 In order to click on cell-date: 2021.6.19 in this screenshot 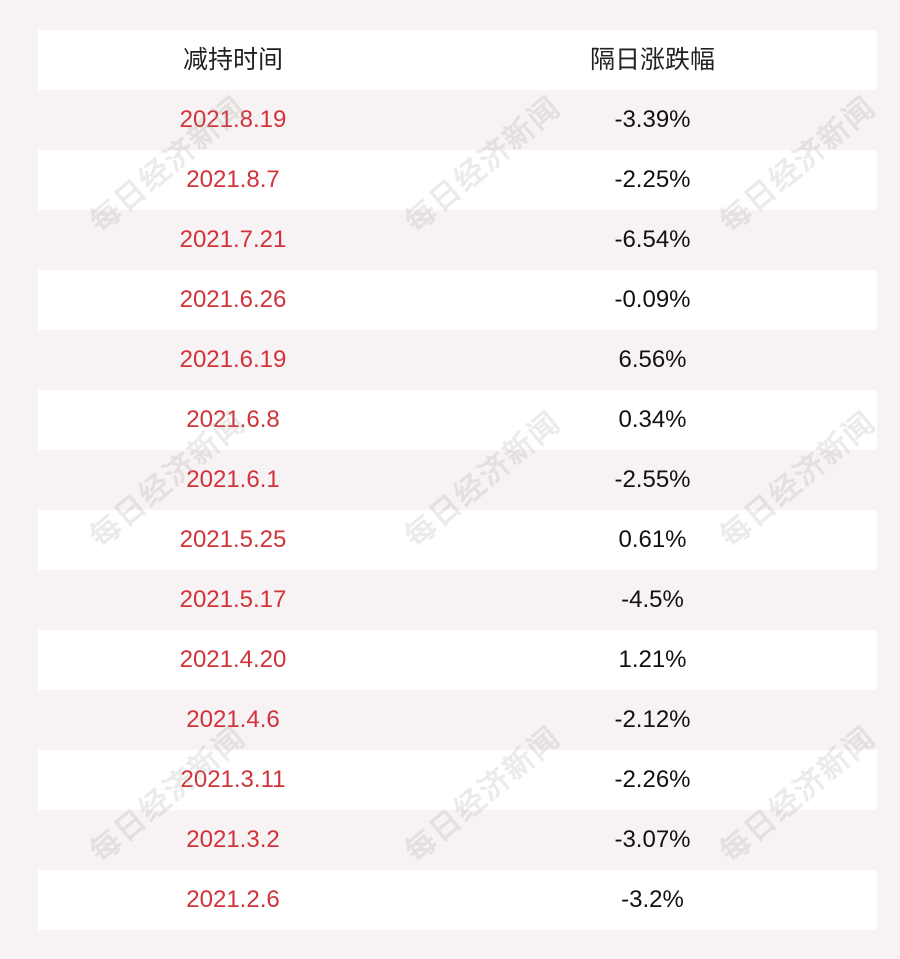, I will do `click(233, 359)`.